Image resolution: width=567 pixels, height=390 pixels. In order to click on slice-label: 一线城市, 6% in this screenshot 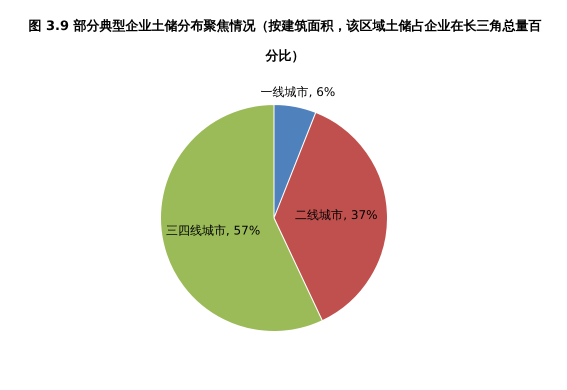, I will do `click(298, 91)`.